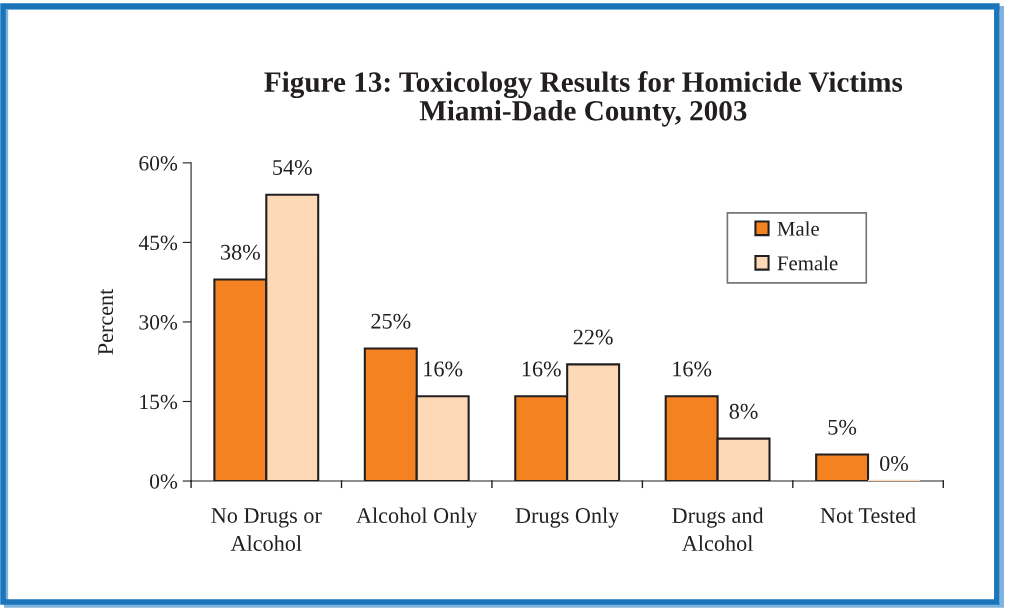  I want to click on y-tick-label: 0%, so click(164, 481).